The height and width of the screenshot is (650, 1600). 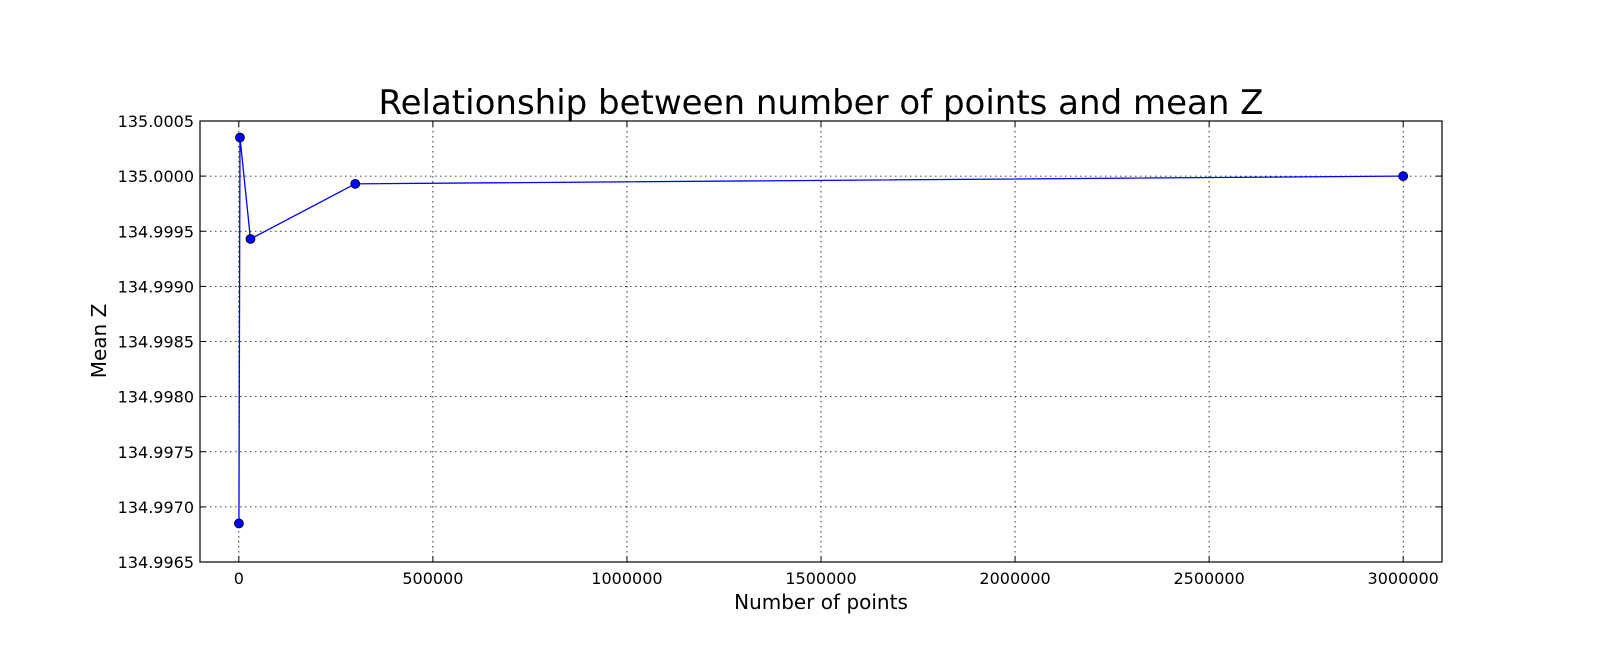 What do you see at coordinates (156, 342) in the screenshot?
I see `y-tick-label: 134.9985` at bounding box center [156, 342].